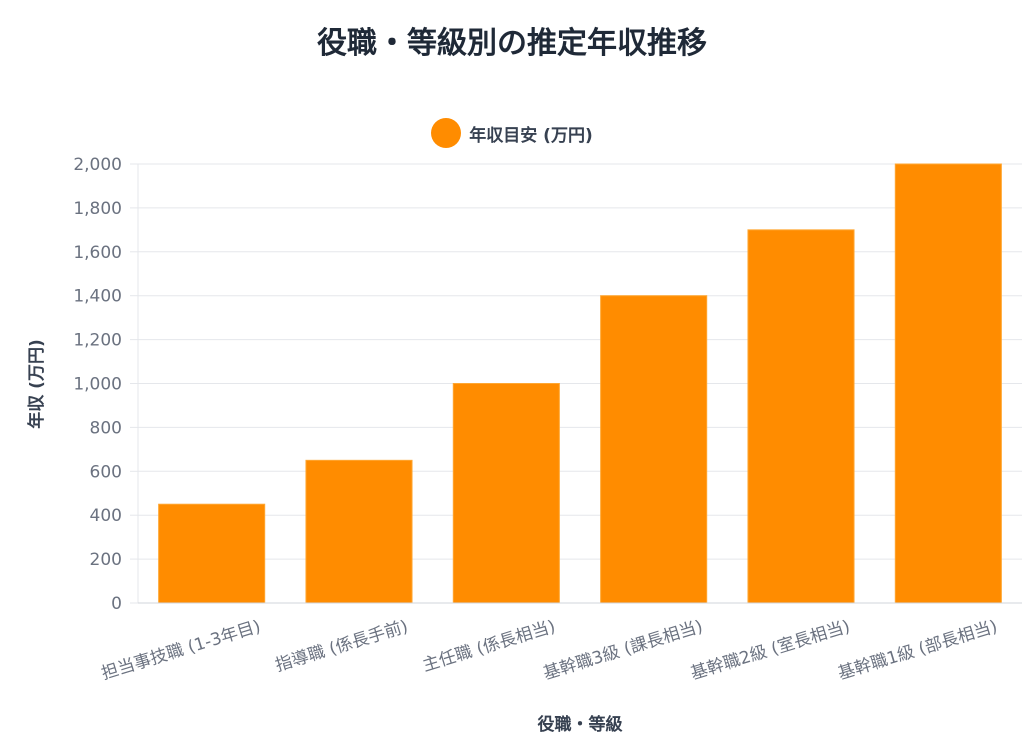  I want to click on y-tick-label: 1,400, so click(97, 297).